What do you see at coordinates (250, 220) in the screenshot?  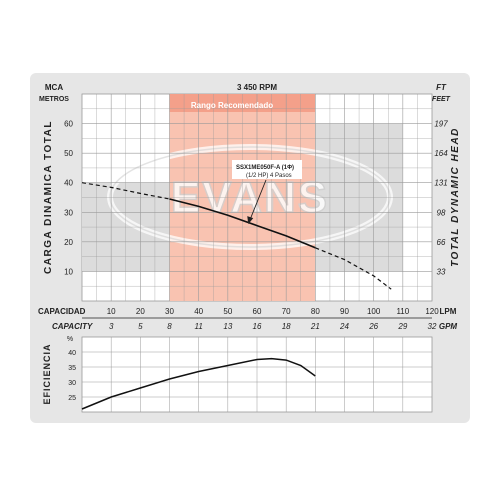 I see `annotation-arrowhead` at bounding box center [250, 220].